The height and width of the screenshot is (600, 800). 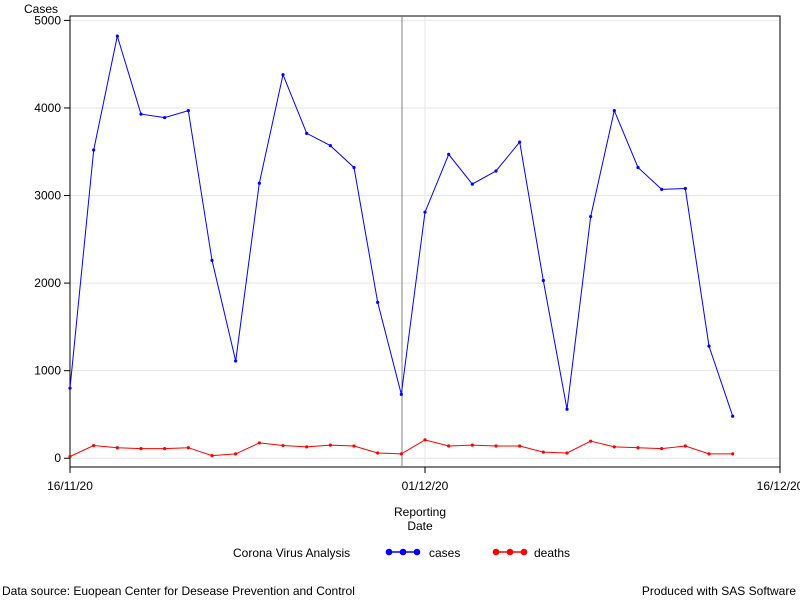 I want to click on x-tick-label: 16/12/20, so click(x=778, y=486).